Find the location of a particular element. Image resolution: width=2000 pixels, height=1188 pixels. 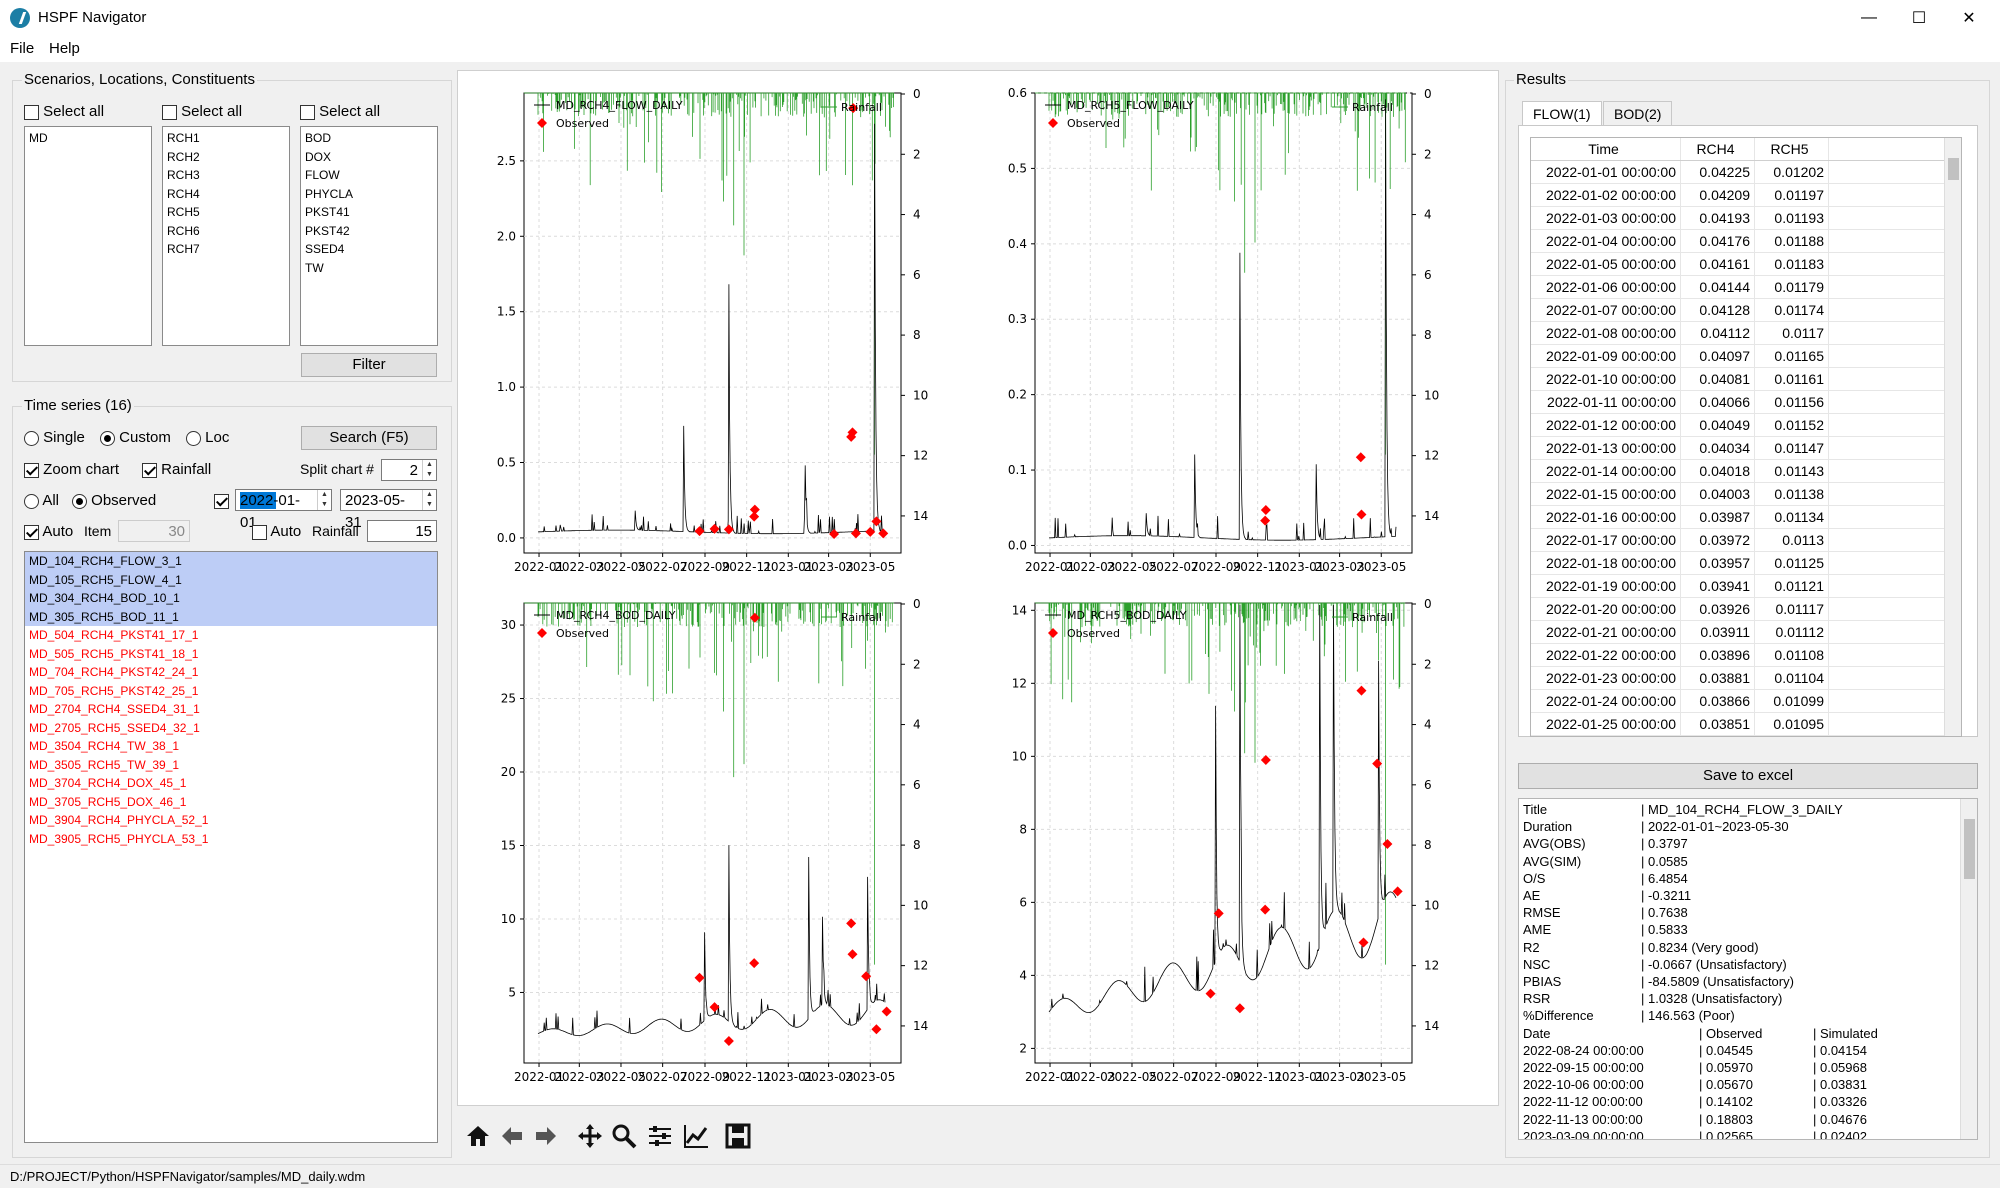

show-observed-option: Observed is located at coordinates (114, 500).